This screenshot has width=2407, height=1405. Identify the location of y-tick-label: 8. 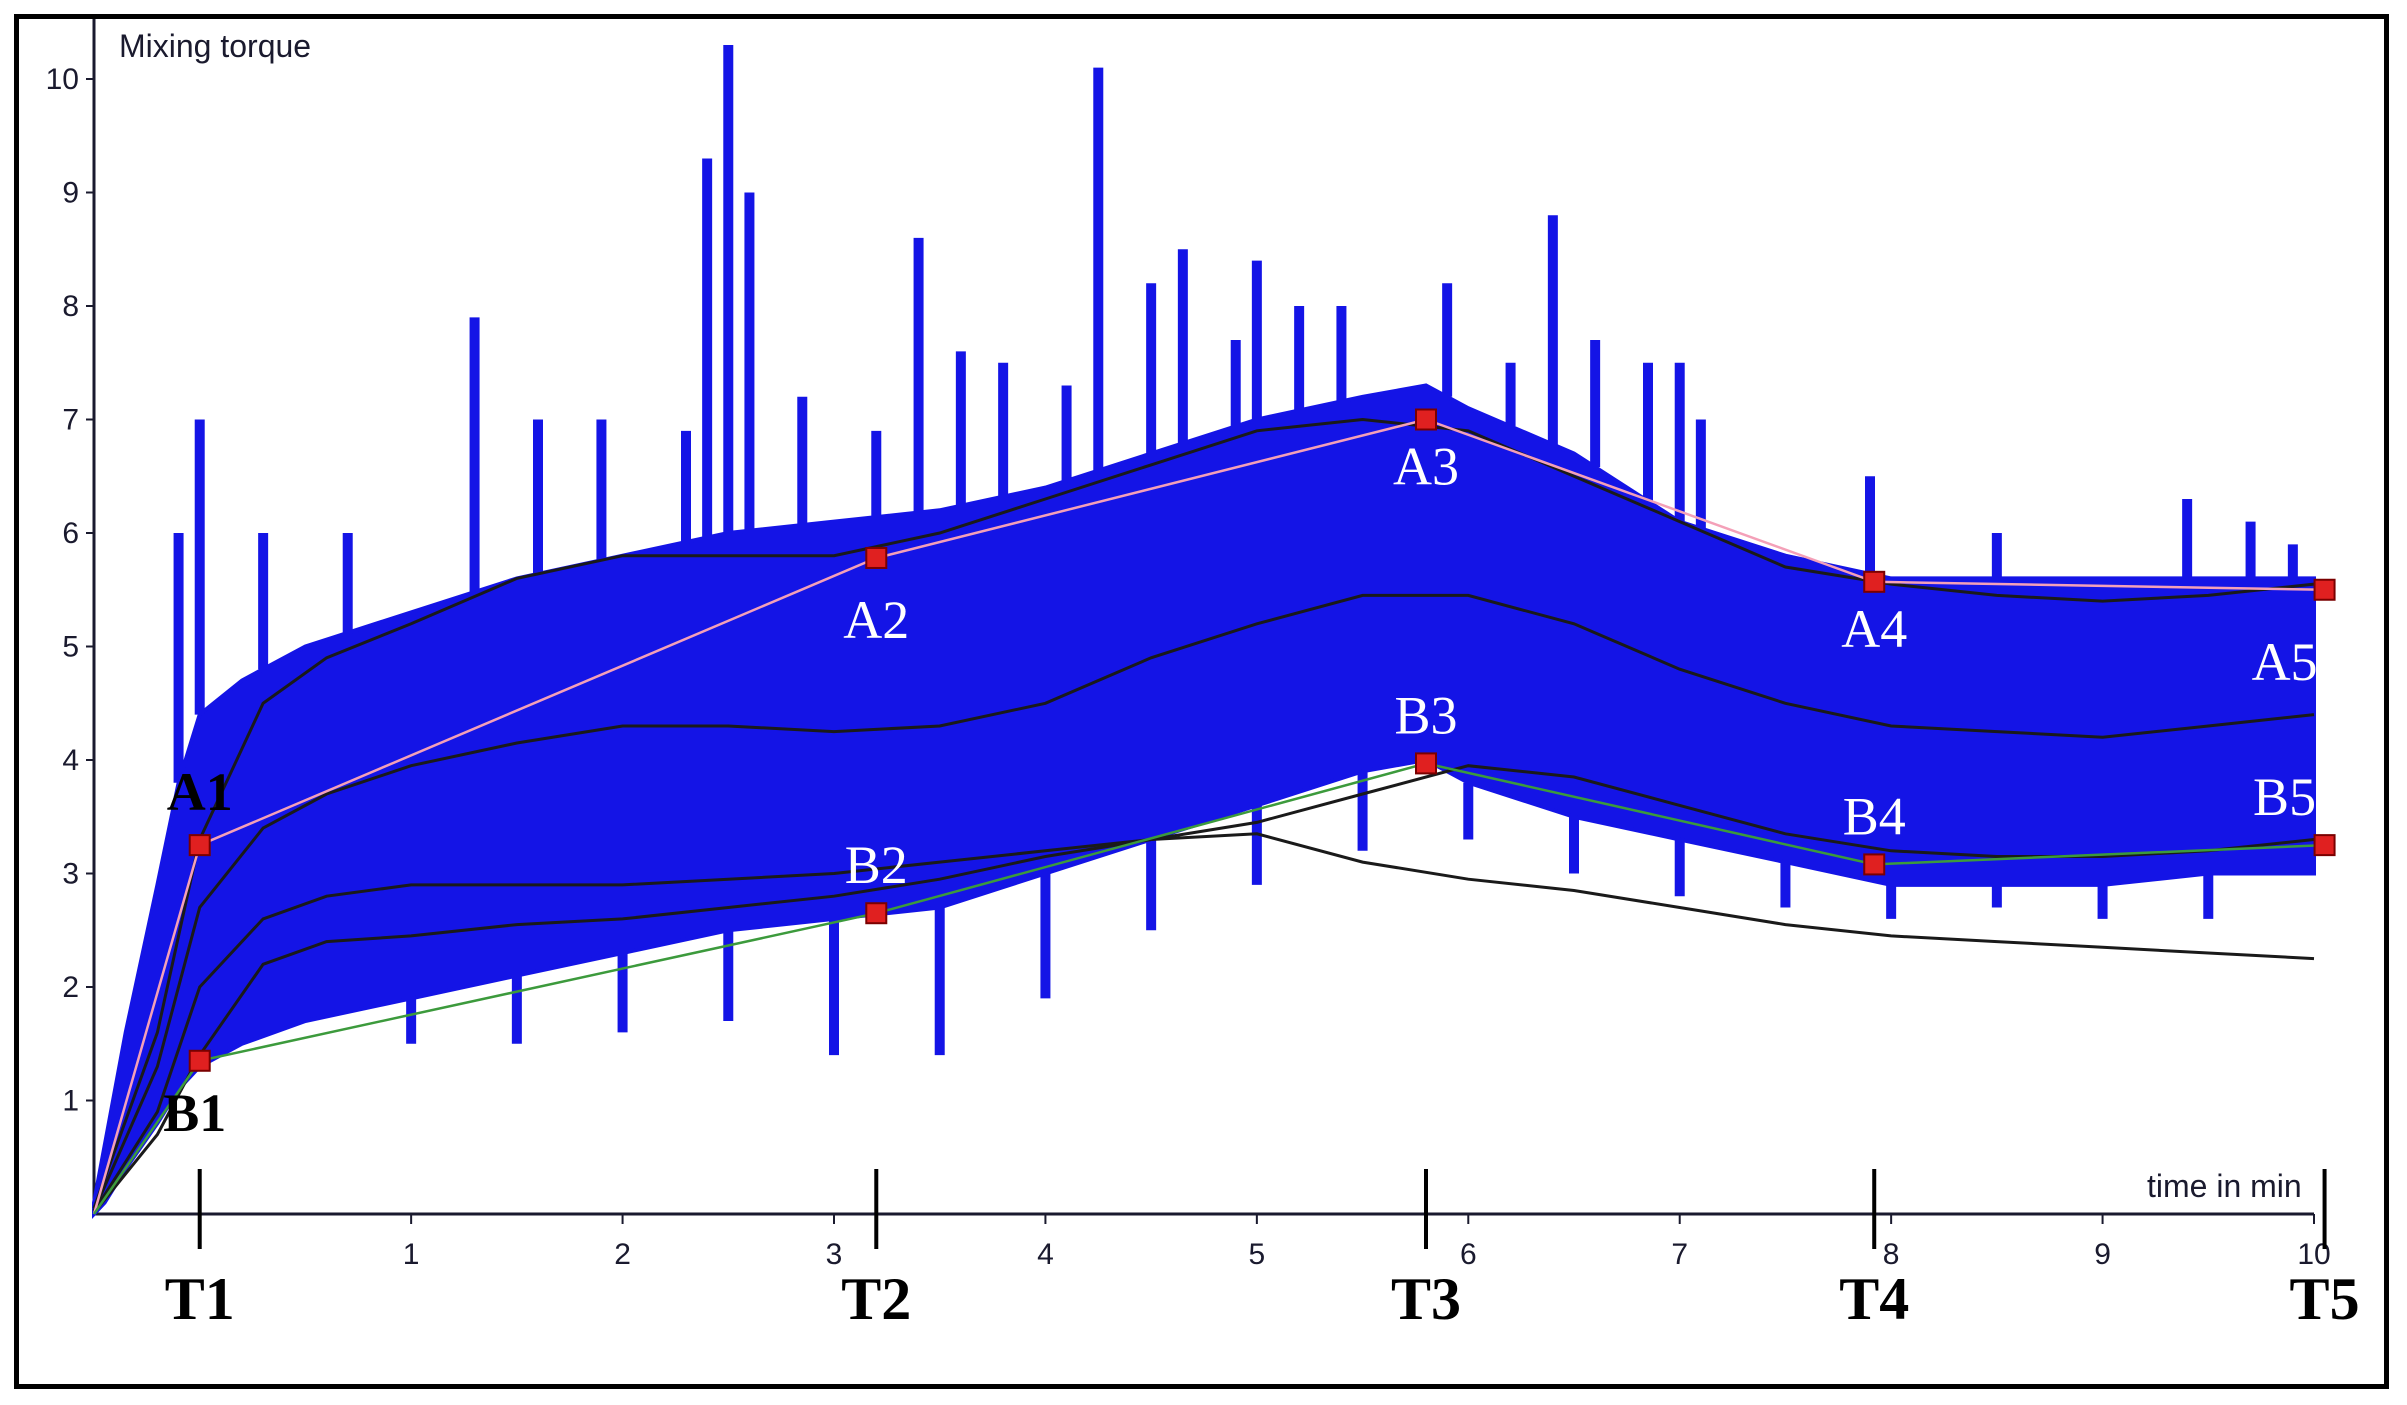
(70, 306).